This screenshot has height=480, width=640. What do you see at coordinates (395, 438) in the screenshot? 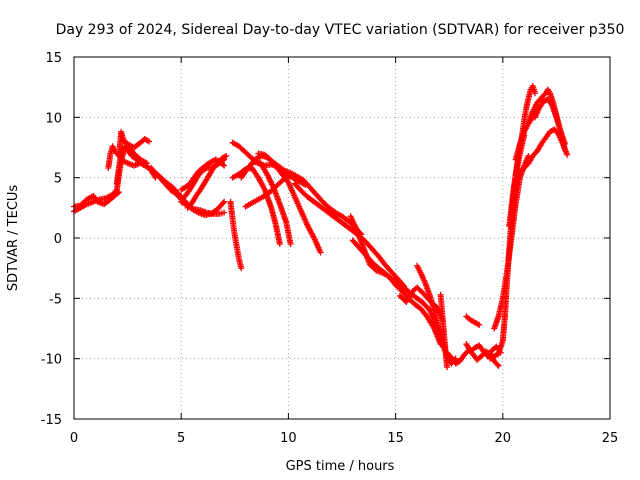
I see `x-tick-label: 15` at bounding box center [395, 438].